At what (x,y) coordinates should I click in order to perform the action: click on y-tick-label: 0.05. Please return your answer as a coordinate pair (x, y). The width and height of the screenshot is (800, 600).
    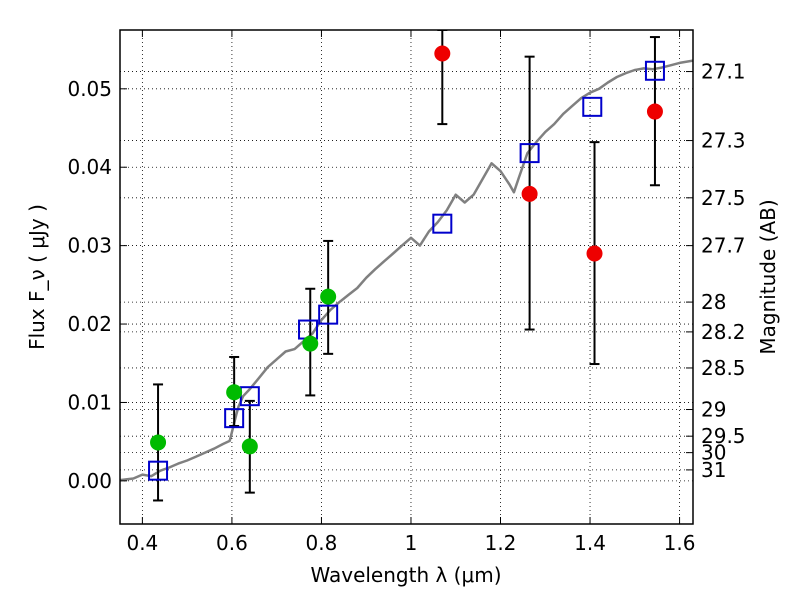
    Looking at the image, I should click on (89, 89).